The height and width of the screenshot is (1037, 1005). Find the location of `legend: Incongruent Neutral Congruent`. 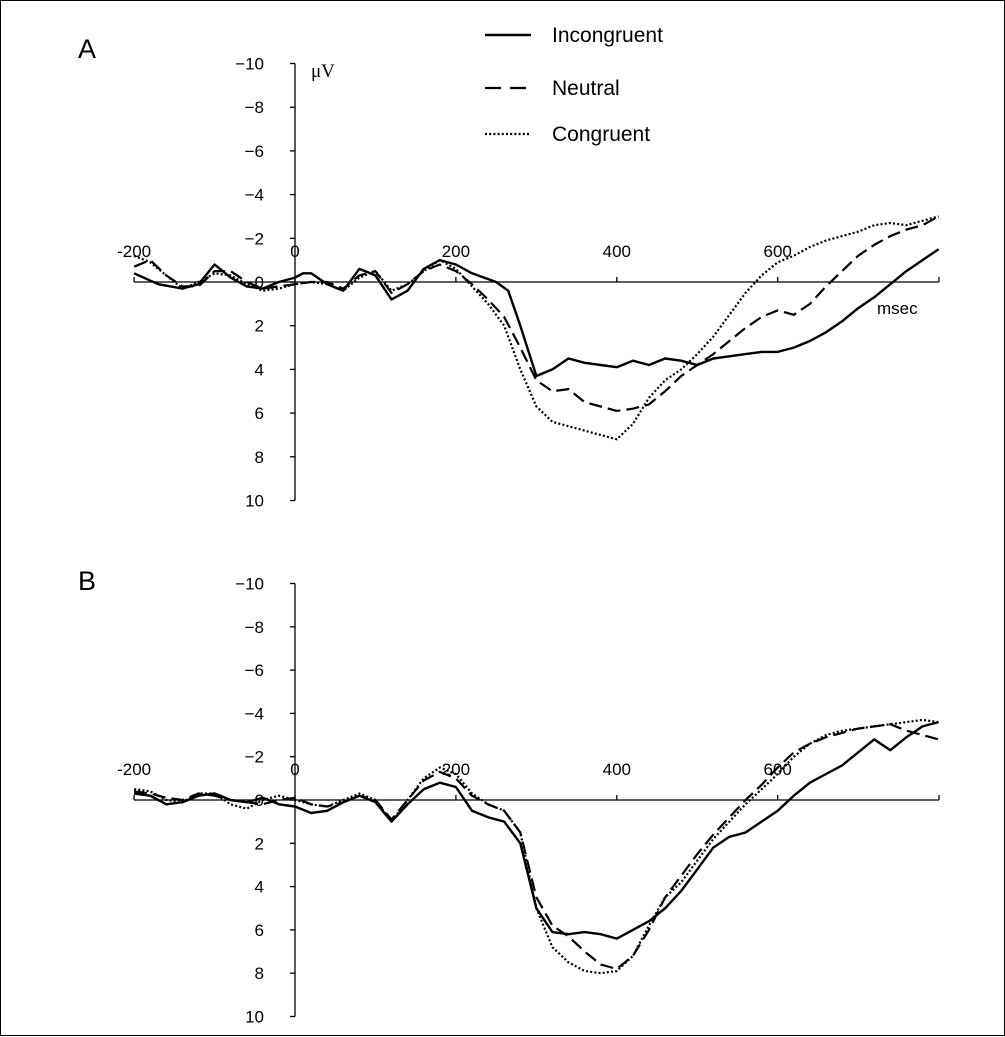

legend: Incongruent Neutral Congruent is located at coordinates (574, 85).